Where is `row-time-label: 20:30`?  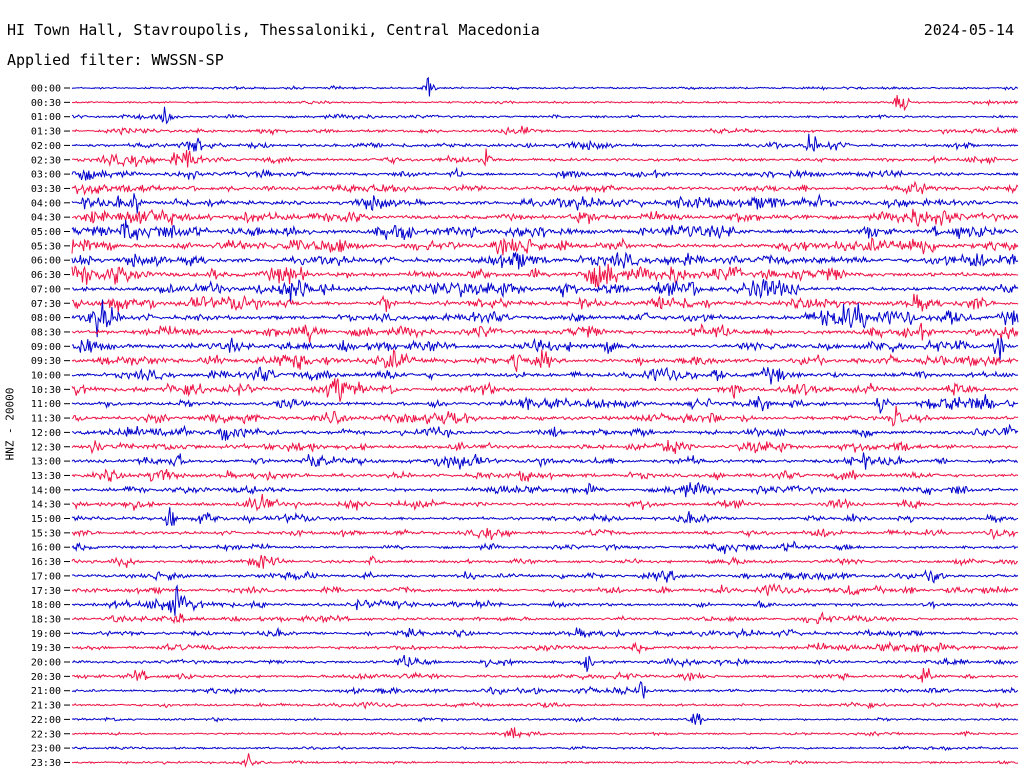 row-time-label: 20:30 is located at coordinates (46, 677).